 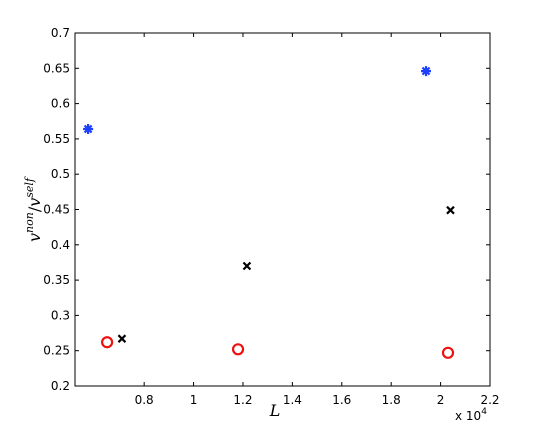 I want to click on y-tick-label: 0.7, so click(x=60, y=33).